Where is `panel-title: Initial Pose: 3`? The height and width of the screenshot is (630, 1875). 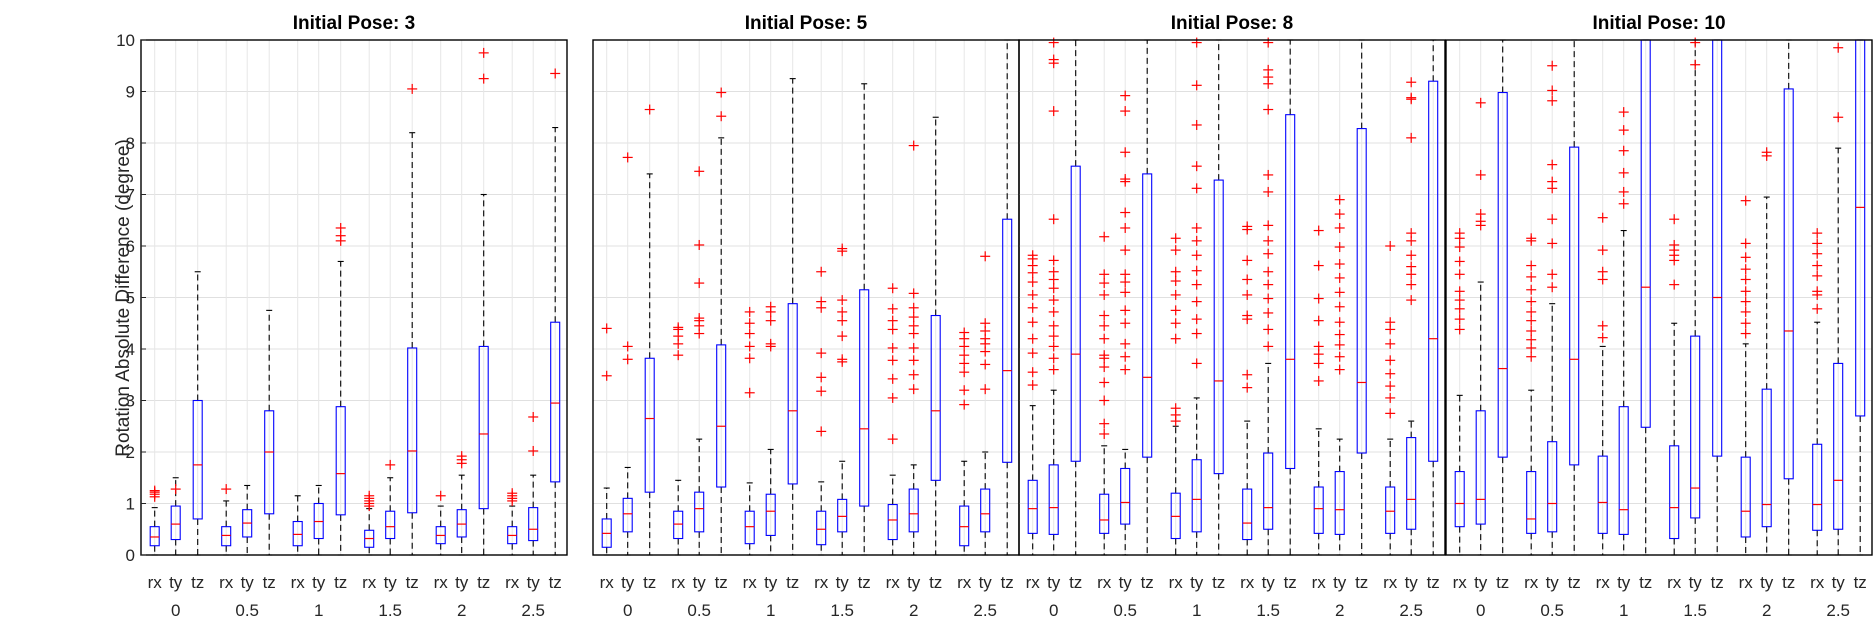 panel-title: Initial Pose: 3 is located at coordinates (354, 23).